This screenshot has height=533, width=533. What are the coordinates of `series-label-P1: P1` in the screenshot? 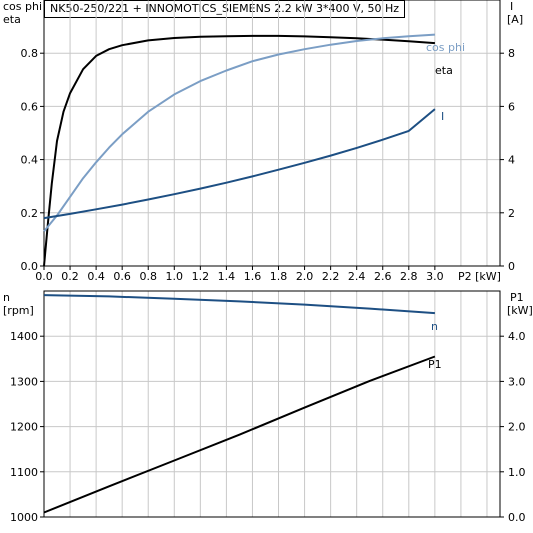 It's located at (435, 364).